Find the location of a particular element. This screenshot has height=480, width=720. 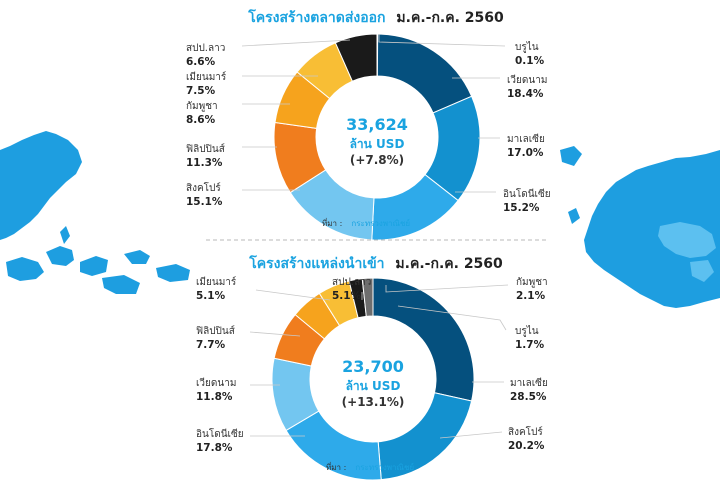

import-chart-period: ม.ค.-ก.ค. 2560 is located at coordinates (449, 264).